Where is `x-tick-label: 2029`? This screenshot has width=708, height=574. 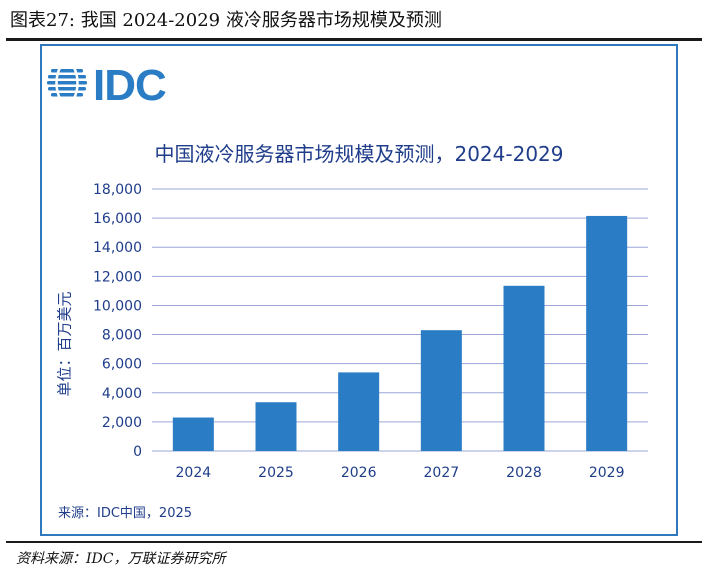 x-tick-label: 2029 is located at coordinates (607, 473).